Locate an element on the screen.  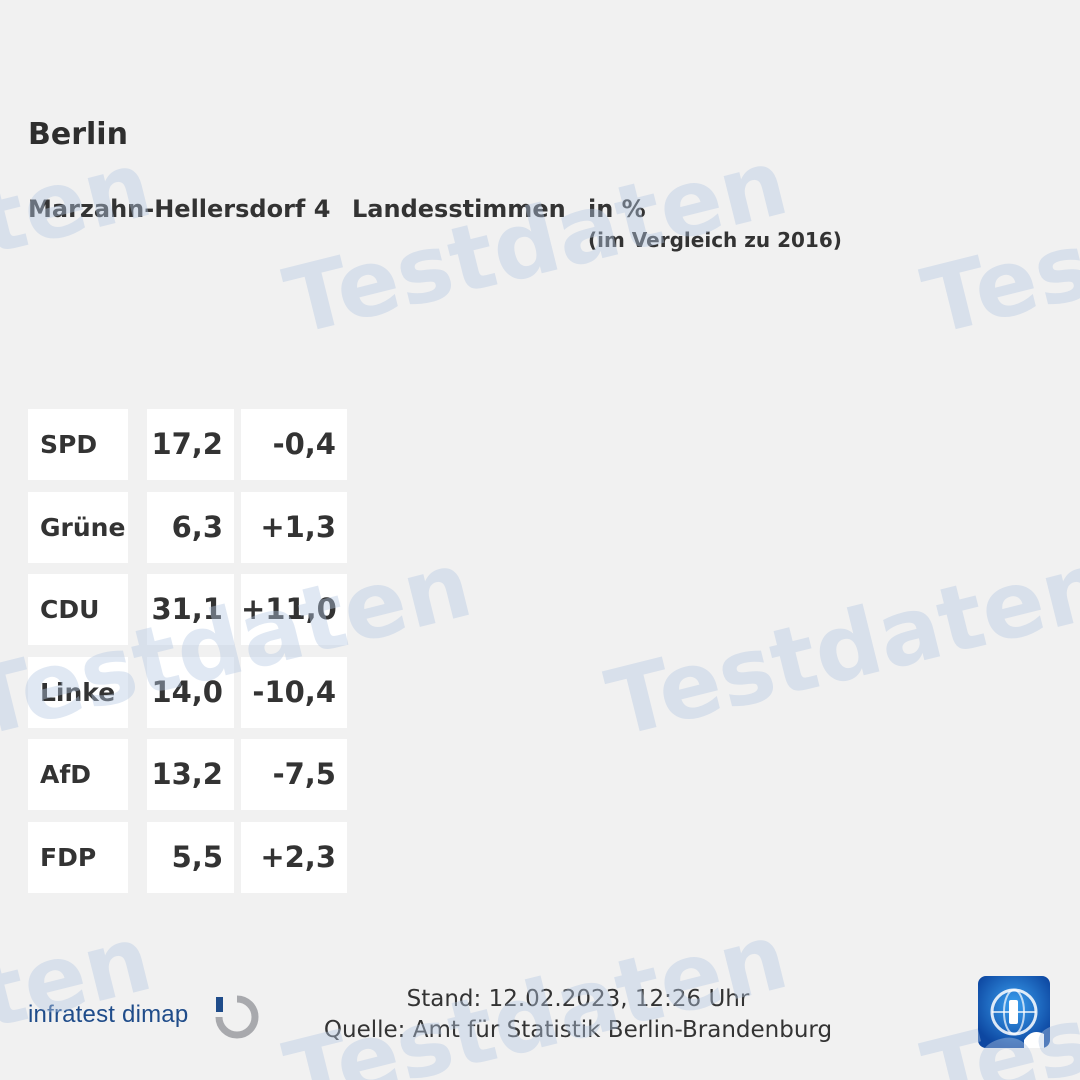
vote-change: +1,3 is located at coordinates (294, 527).